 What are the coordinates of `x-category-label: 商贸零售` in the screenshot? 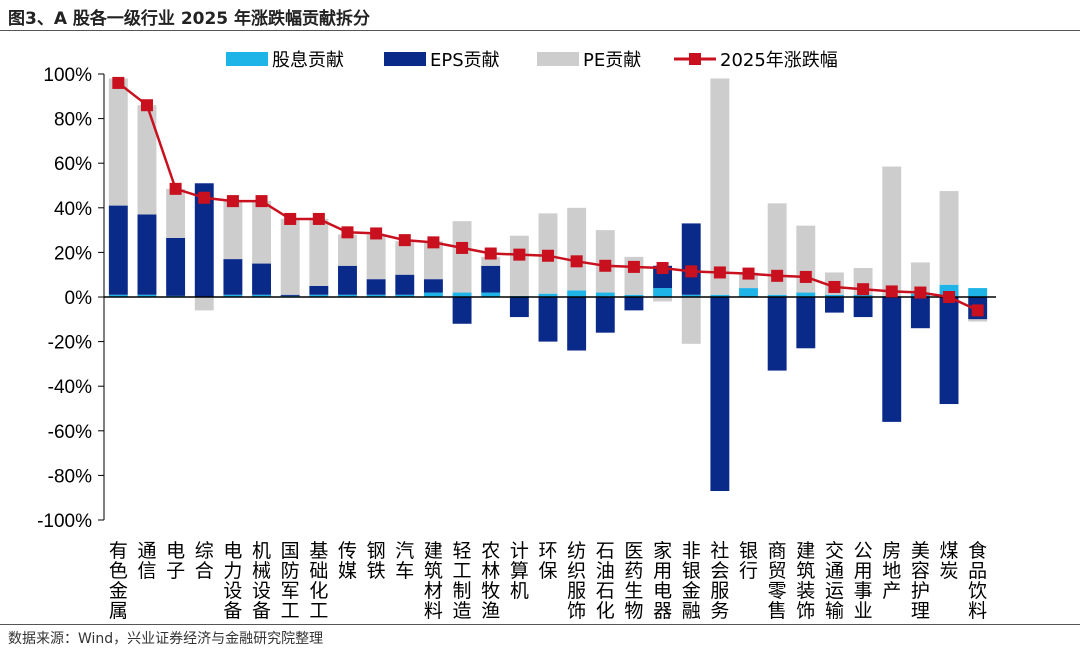 It's located at (777, 581).